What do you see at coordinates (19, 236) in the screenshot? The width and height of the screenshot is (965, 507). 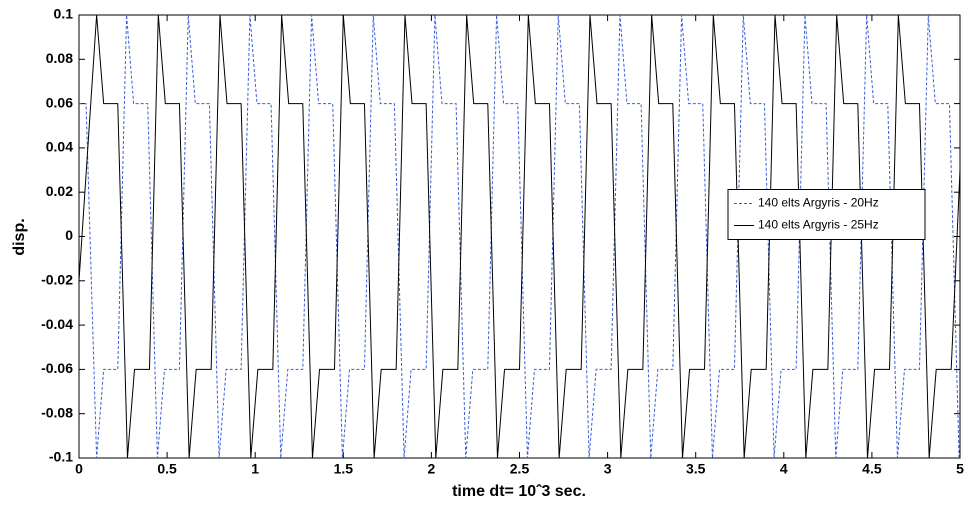 I see `y-axis-label: disp.` at bounding box center [19, 236].